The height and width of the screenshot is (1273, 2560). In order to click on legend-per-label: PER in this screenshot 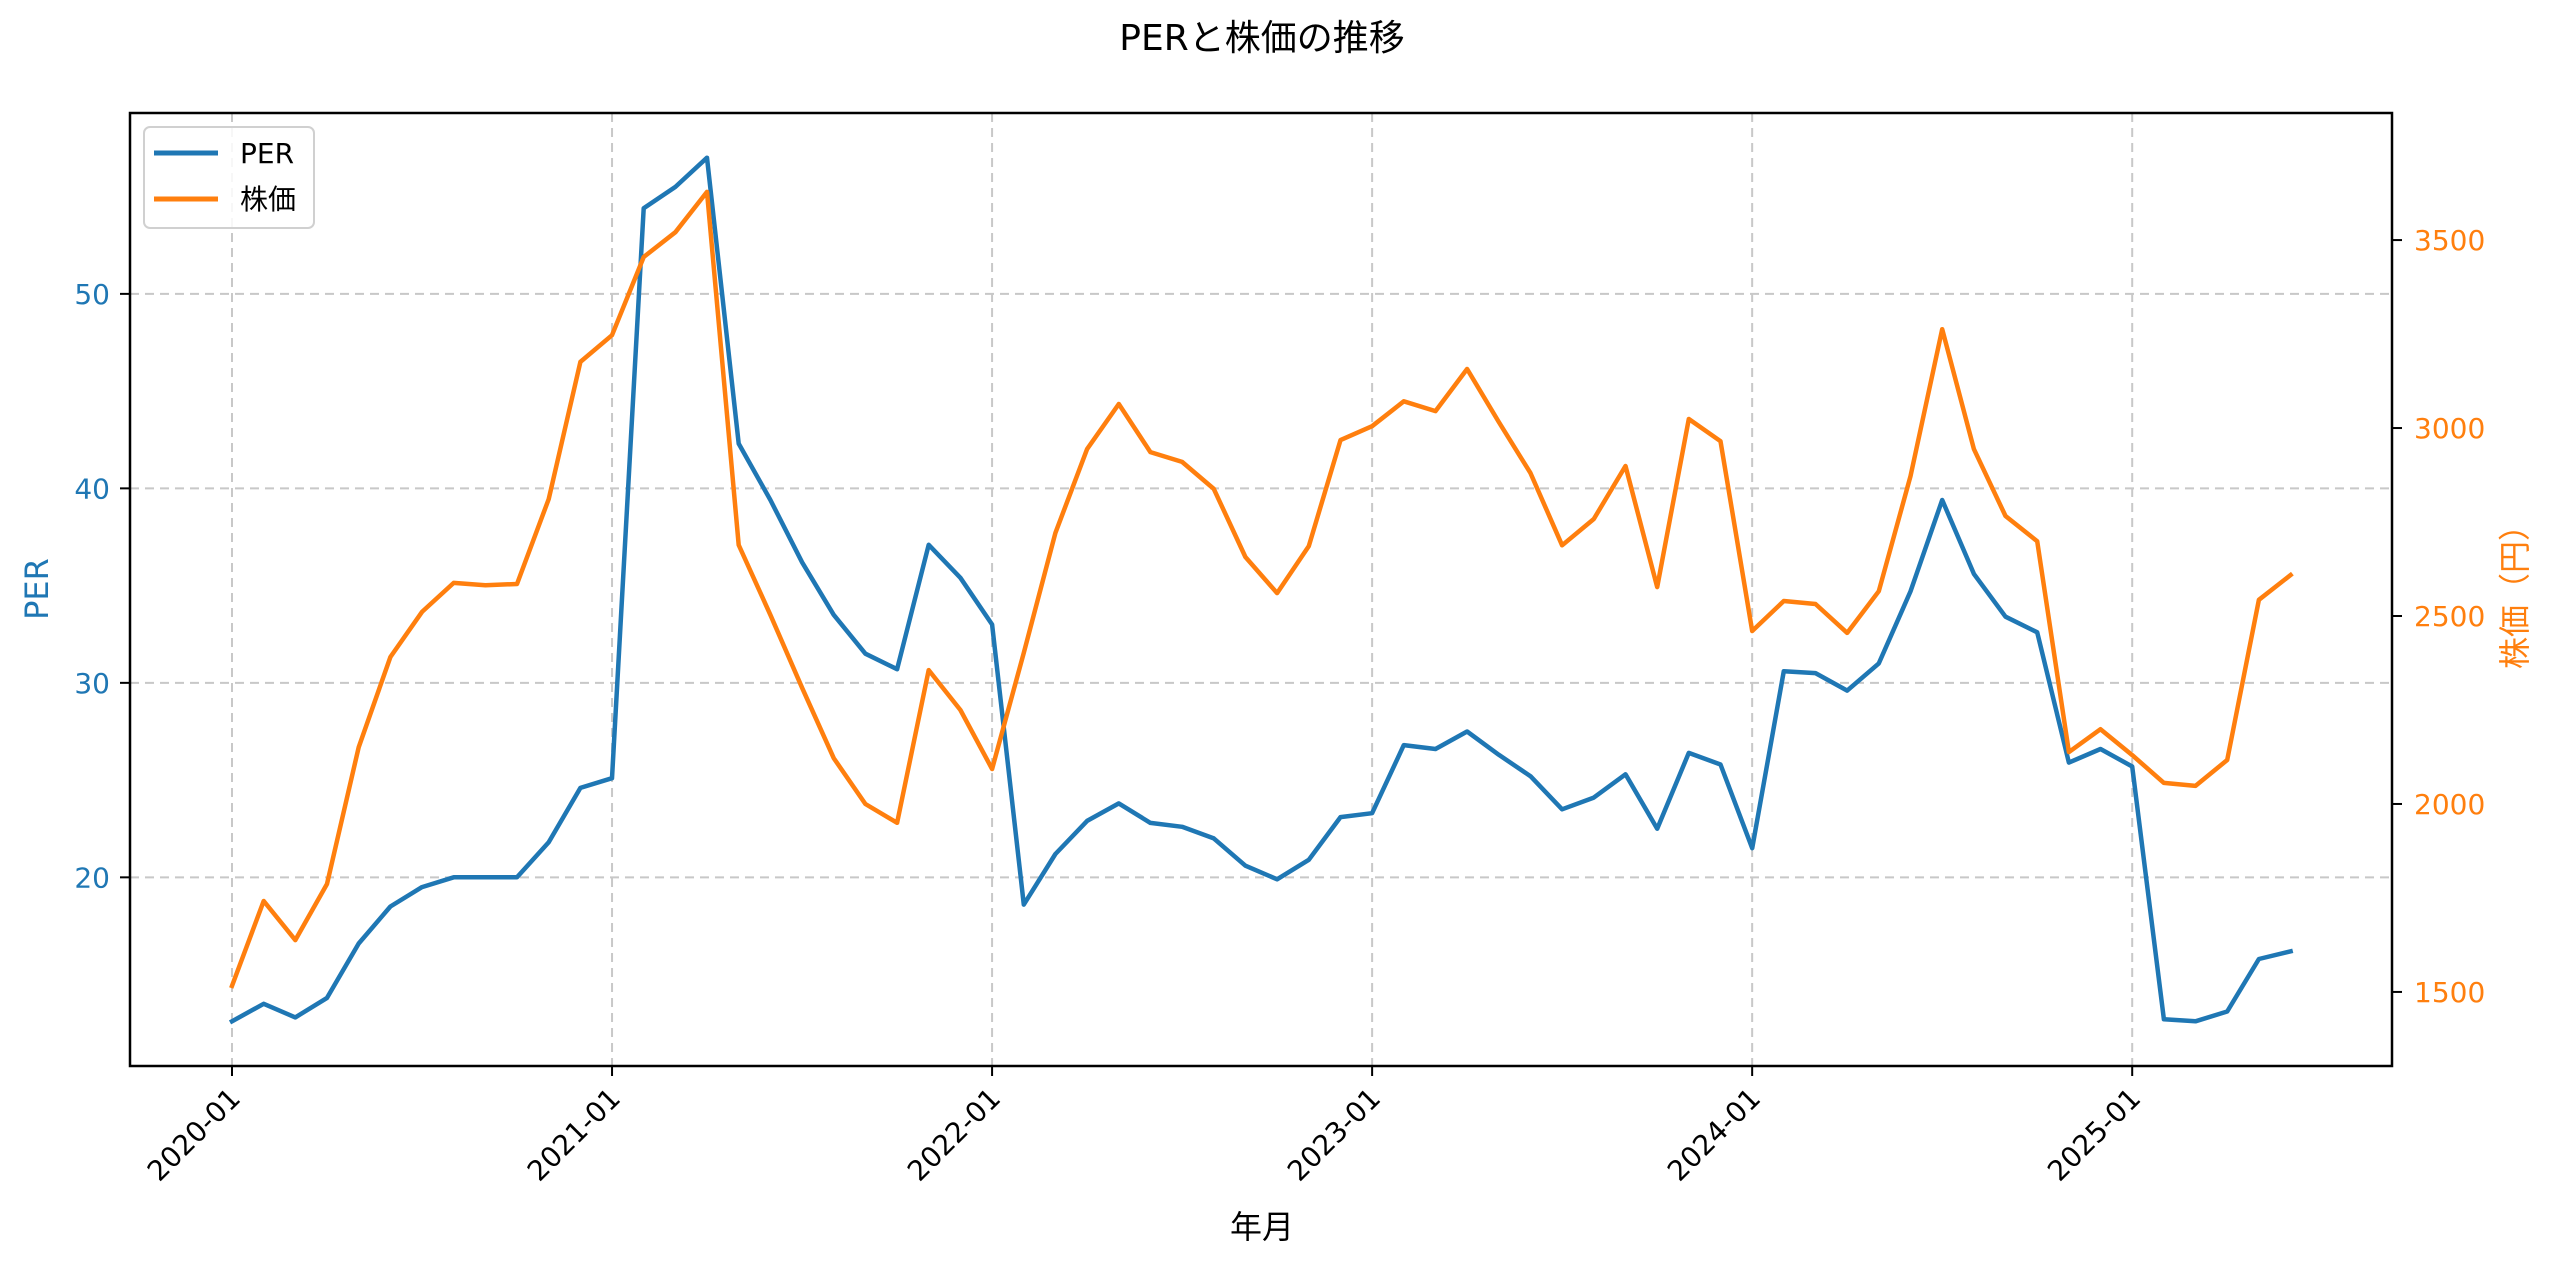, I will do `click(267, 153)`.